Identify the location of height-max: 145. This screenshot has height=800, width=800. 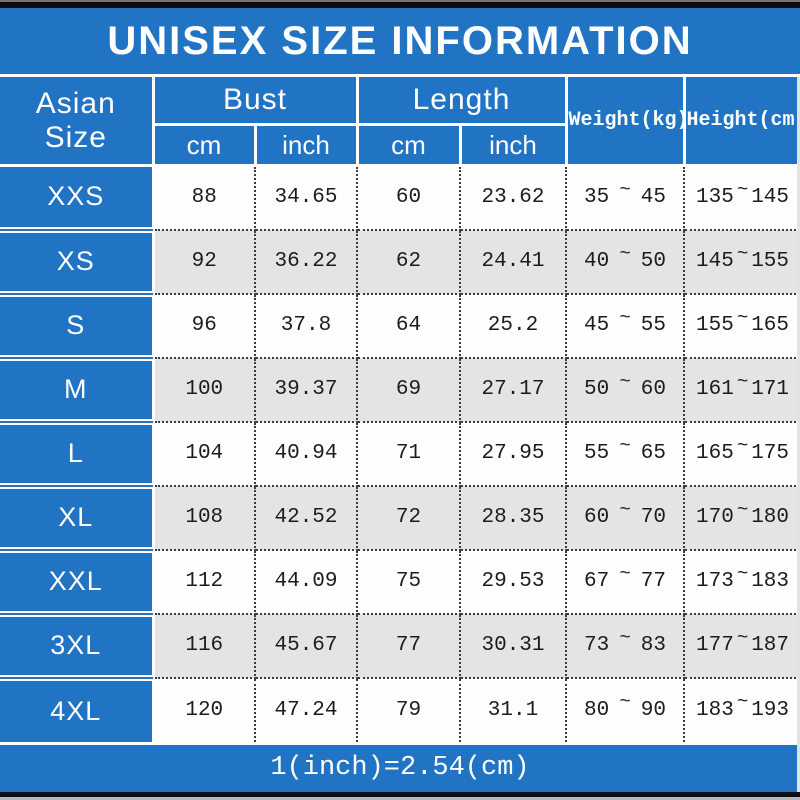
(770, 198).